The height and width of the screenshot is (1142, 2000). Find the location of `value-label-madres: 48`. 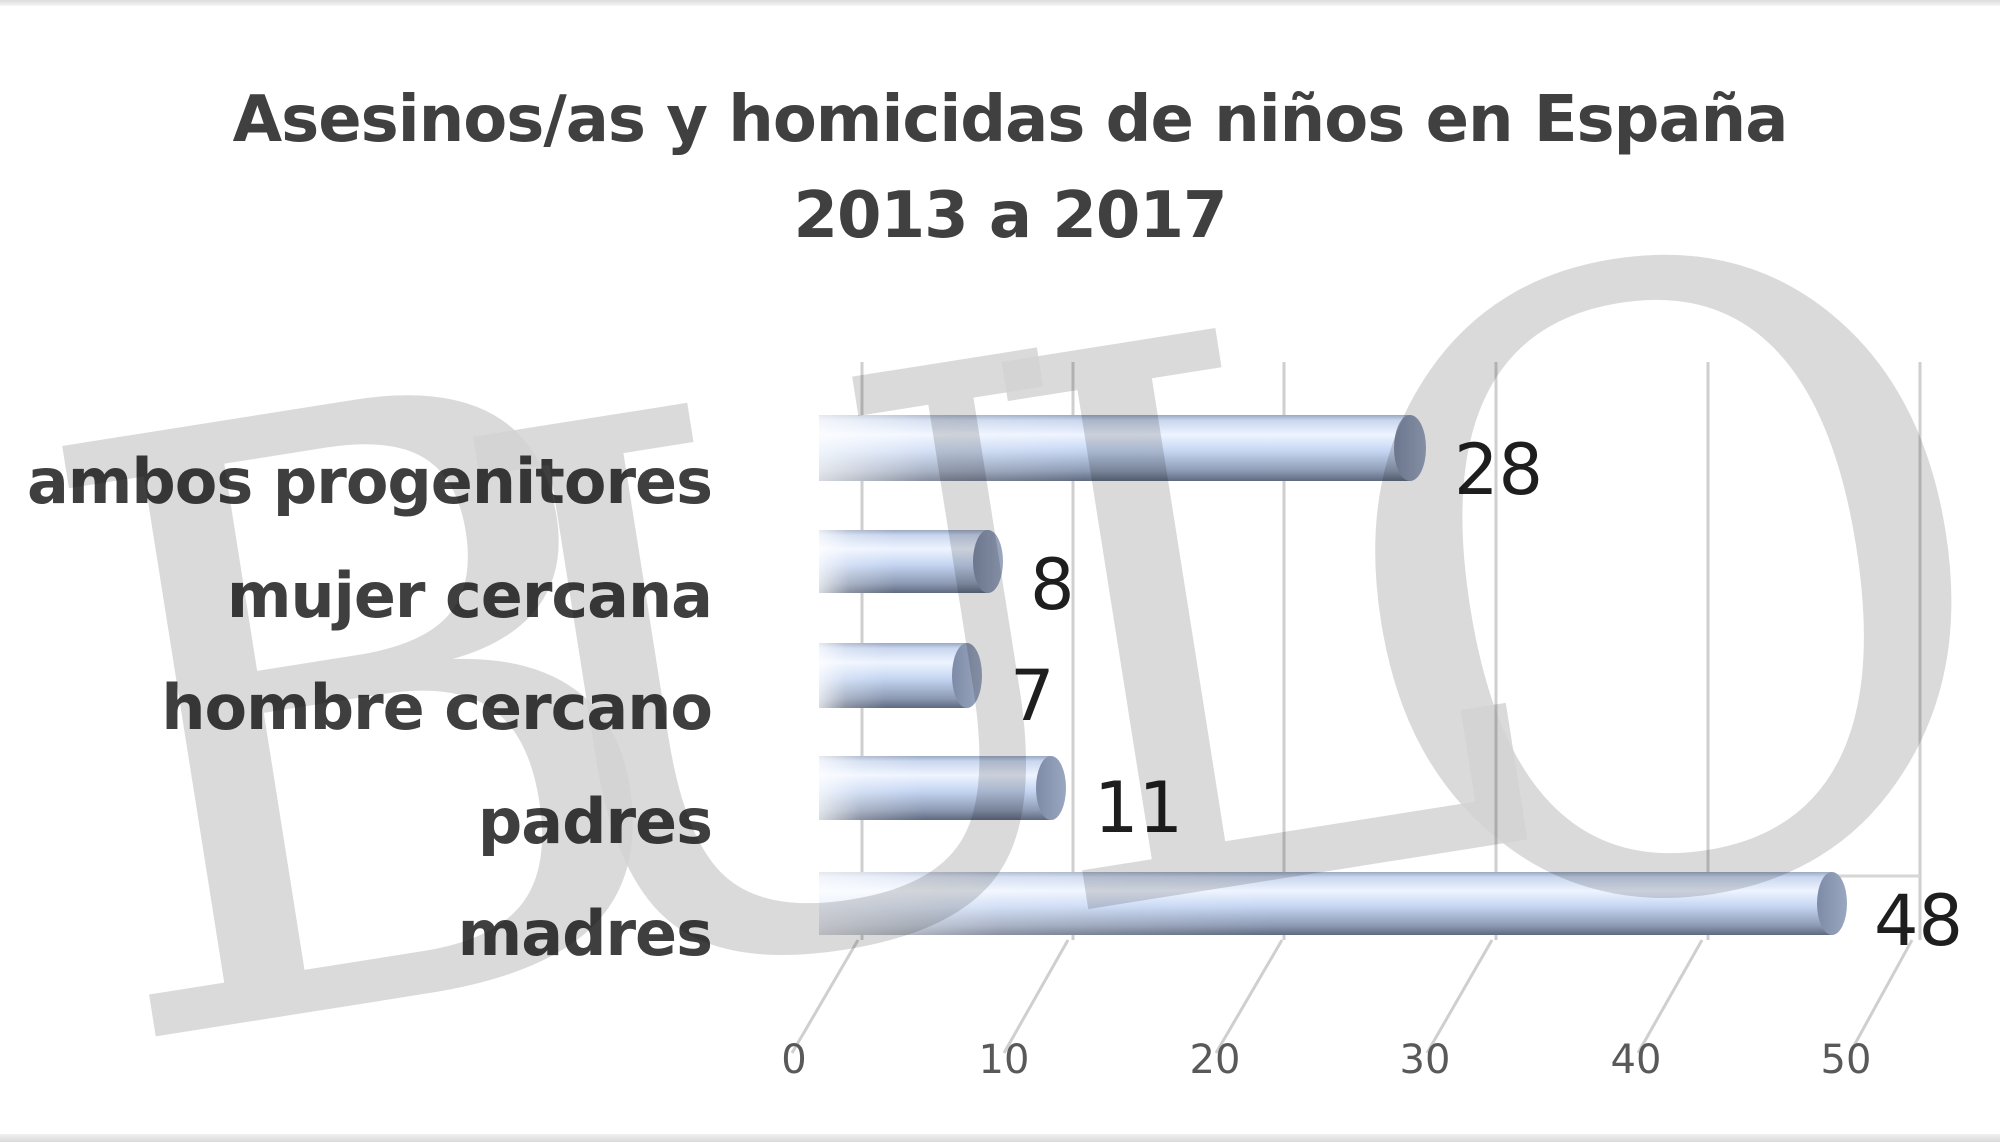

value-label-madres: 48 is located at coordinates (1919, 921).